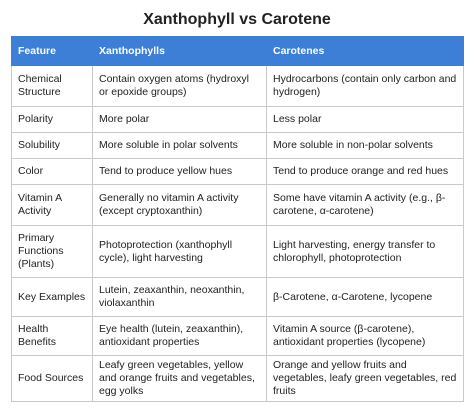  Describe the element at coordinates (52, 86) in the screenshot. I see `row-label: Chemical Structure` at that location.